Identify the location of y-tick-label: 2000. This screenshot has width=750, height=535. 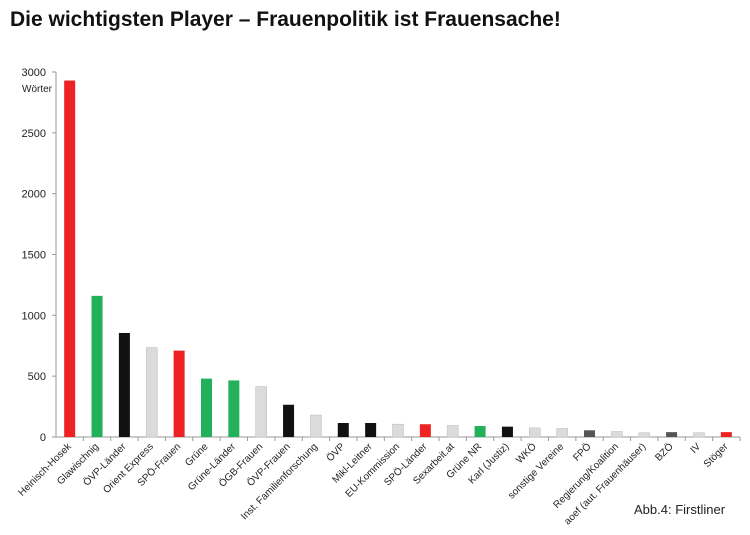
(34, 195).